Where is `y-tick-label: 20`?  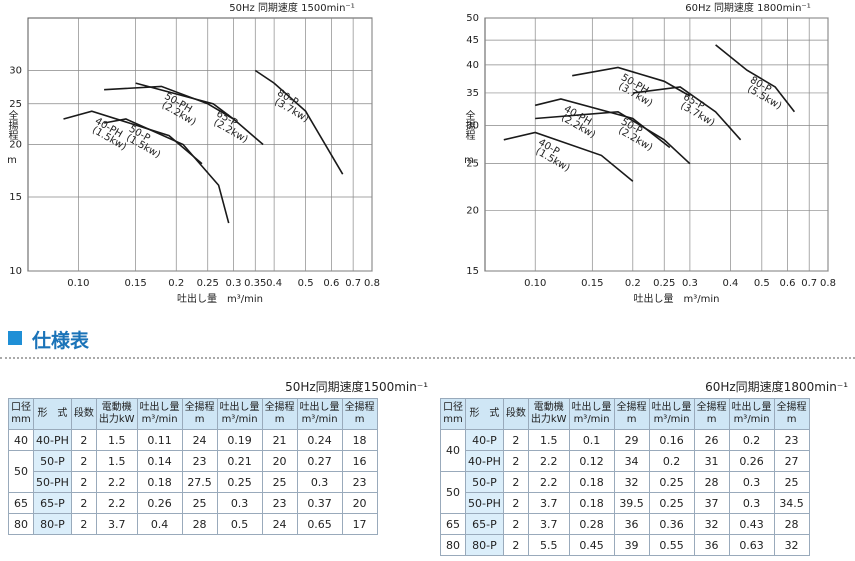
y-tick-label: 20 is located at coordinates (15, 145).